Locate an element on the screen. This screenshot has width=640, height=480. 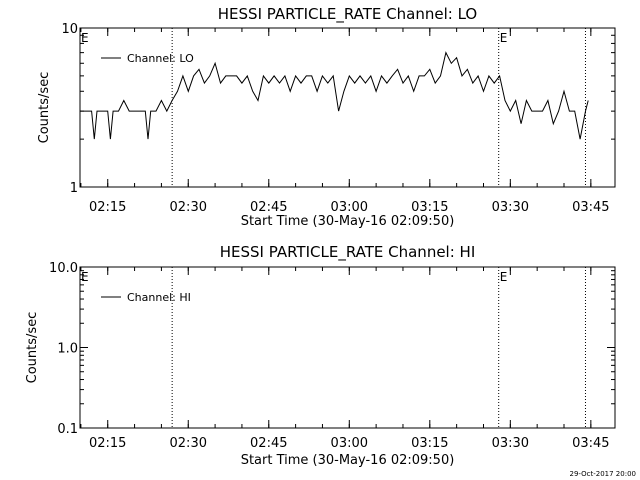
panel1-x-tick-label: 02:15 is located at coordinates (107, 207).